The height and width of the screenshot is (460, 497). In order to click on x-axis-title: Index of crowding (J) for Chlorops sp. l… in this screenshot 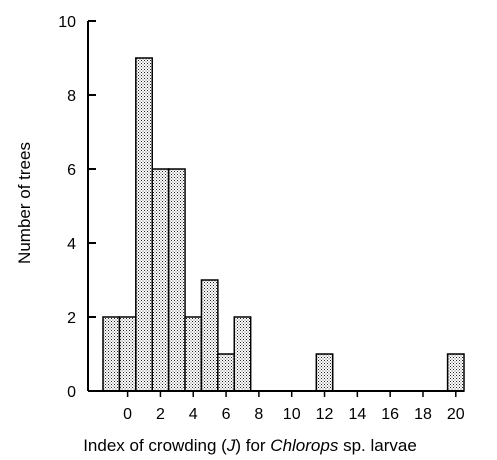, I will do `click(250, 445)`.